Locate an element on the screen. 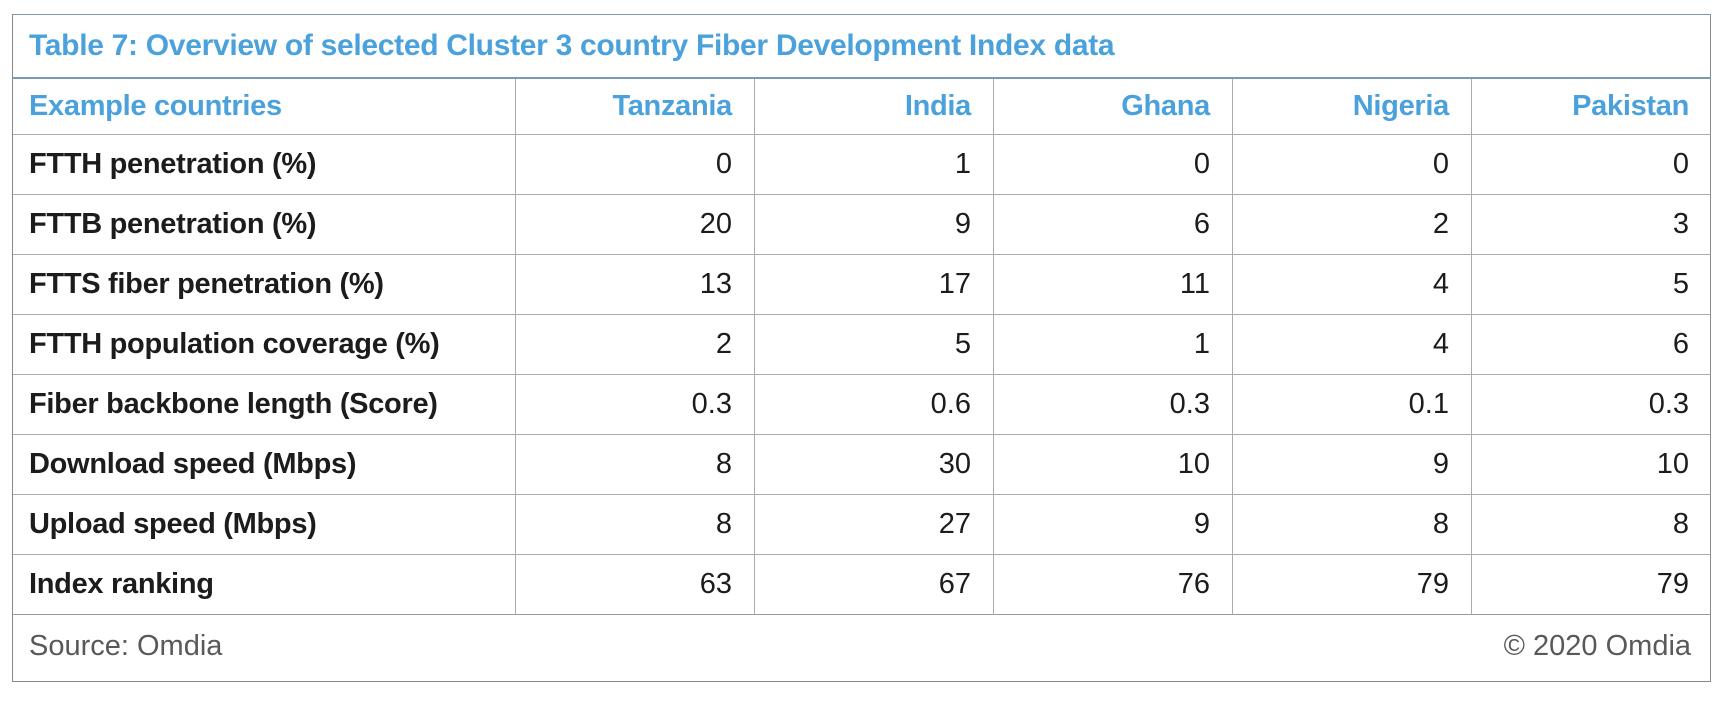 This screenshot has width=1723, height=702. table-row-upload-speed: Upload speed (Mbps) 8 27 9 8 8 is located at coordinates (862, 525).